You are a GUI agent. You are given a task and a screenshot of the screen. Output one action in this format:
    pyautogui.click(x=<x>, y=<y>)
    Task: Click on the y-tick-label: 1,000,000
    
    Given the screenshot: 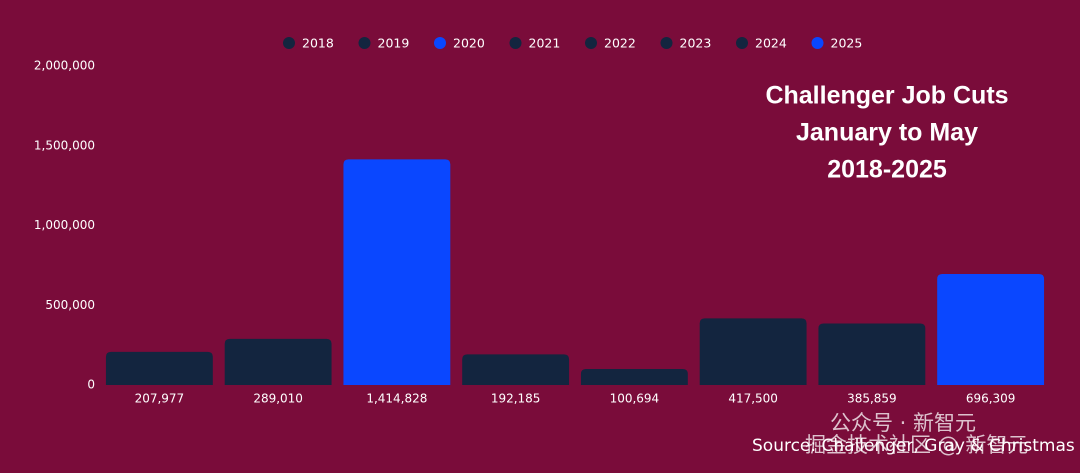 What is the action you would take?
    pyautogui.click(x=64, y=225)
    